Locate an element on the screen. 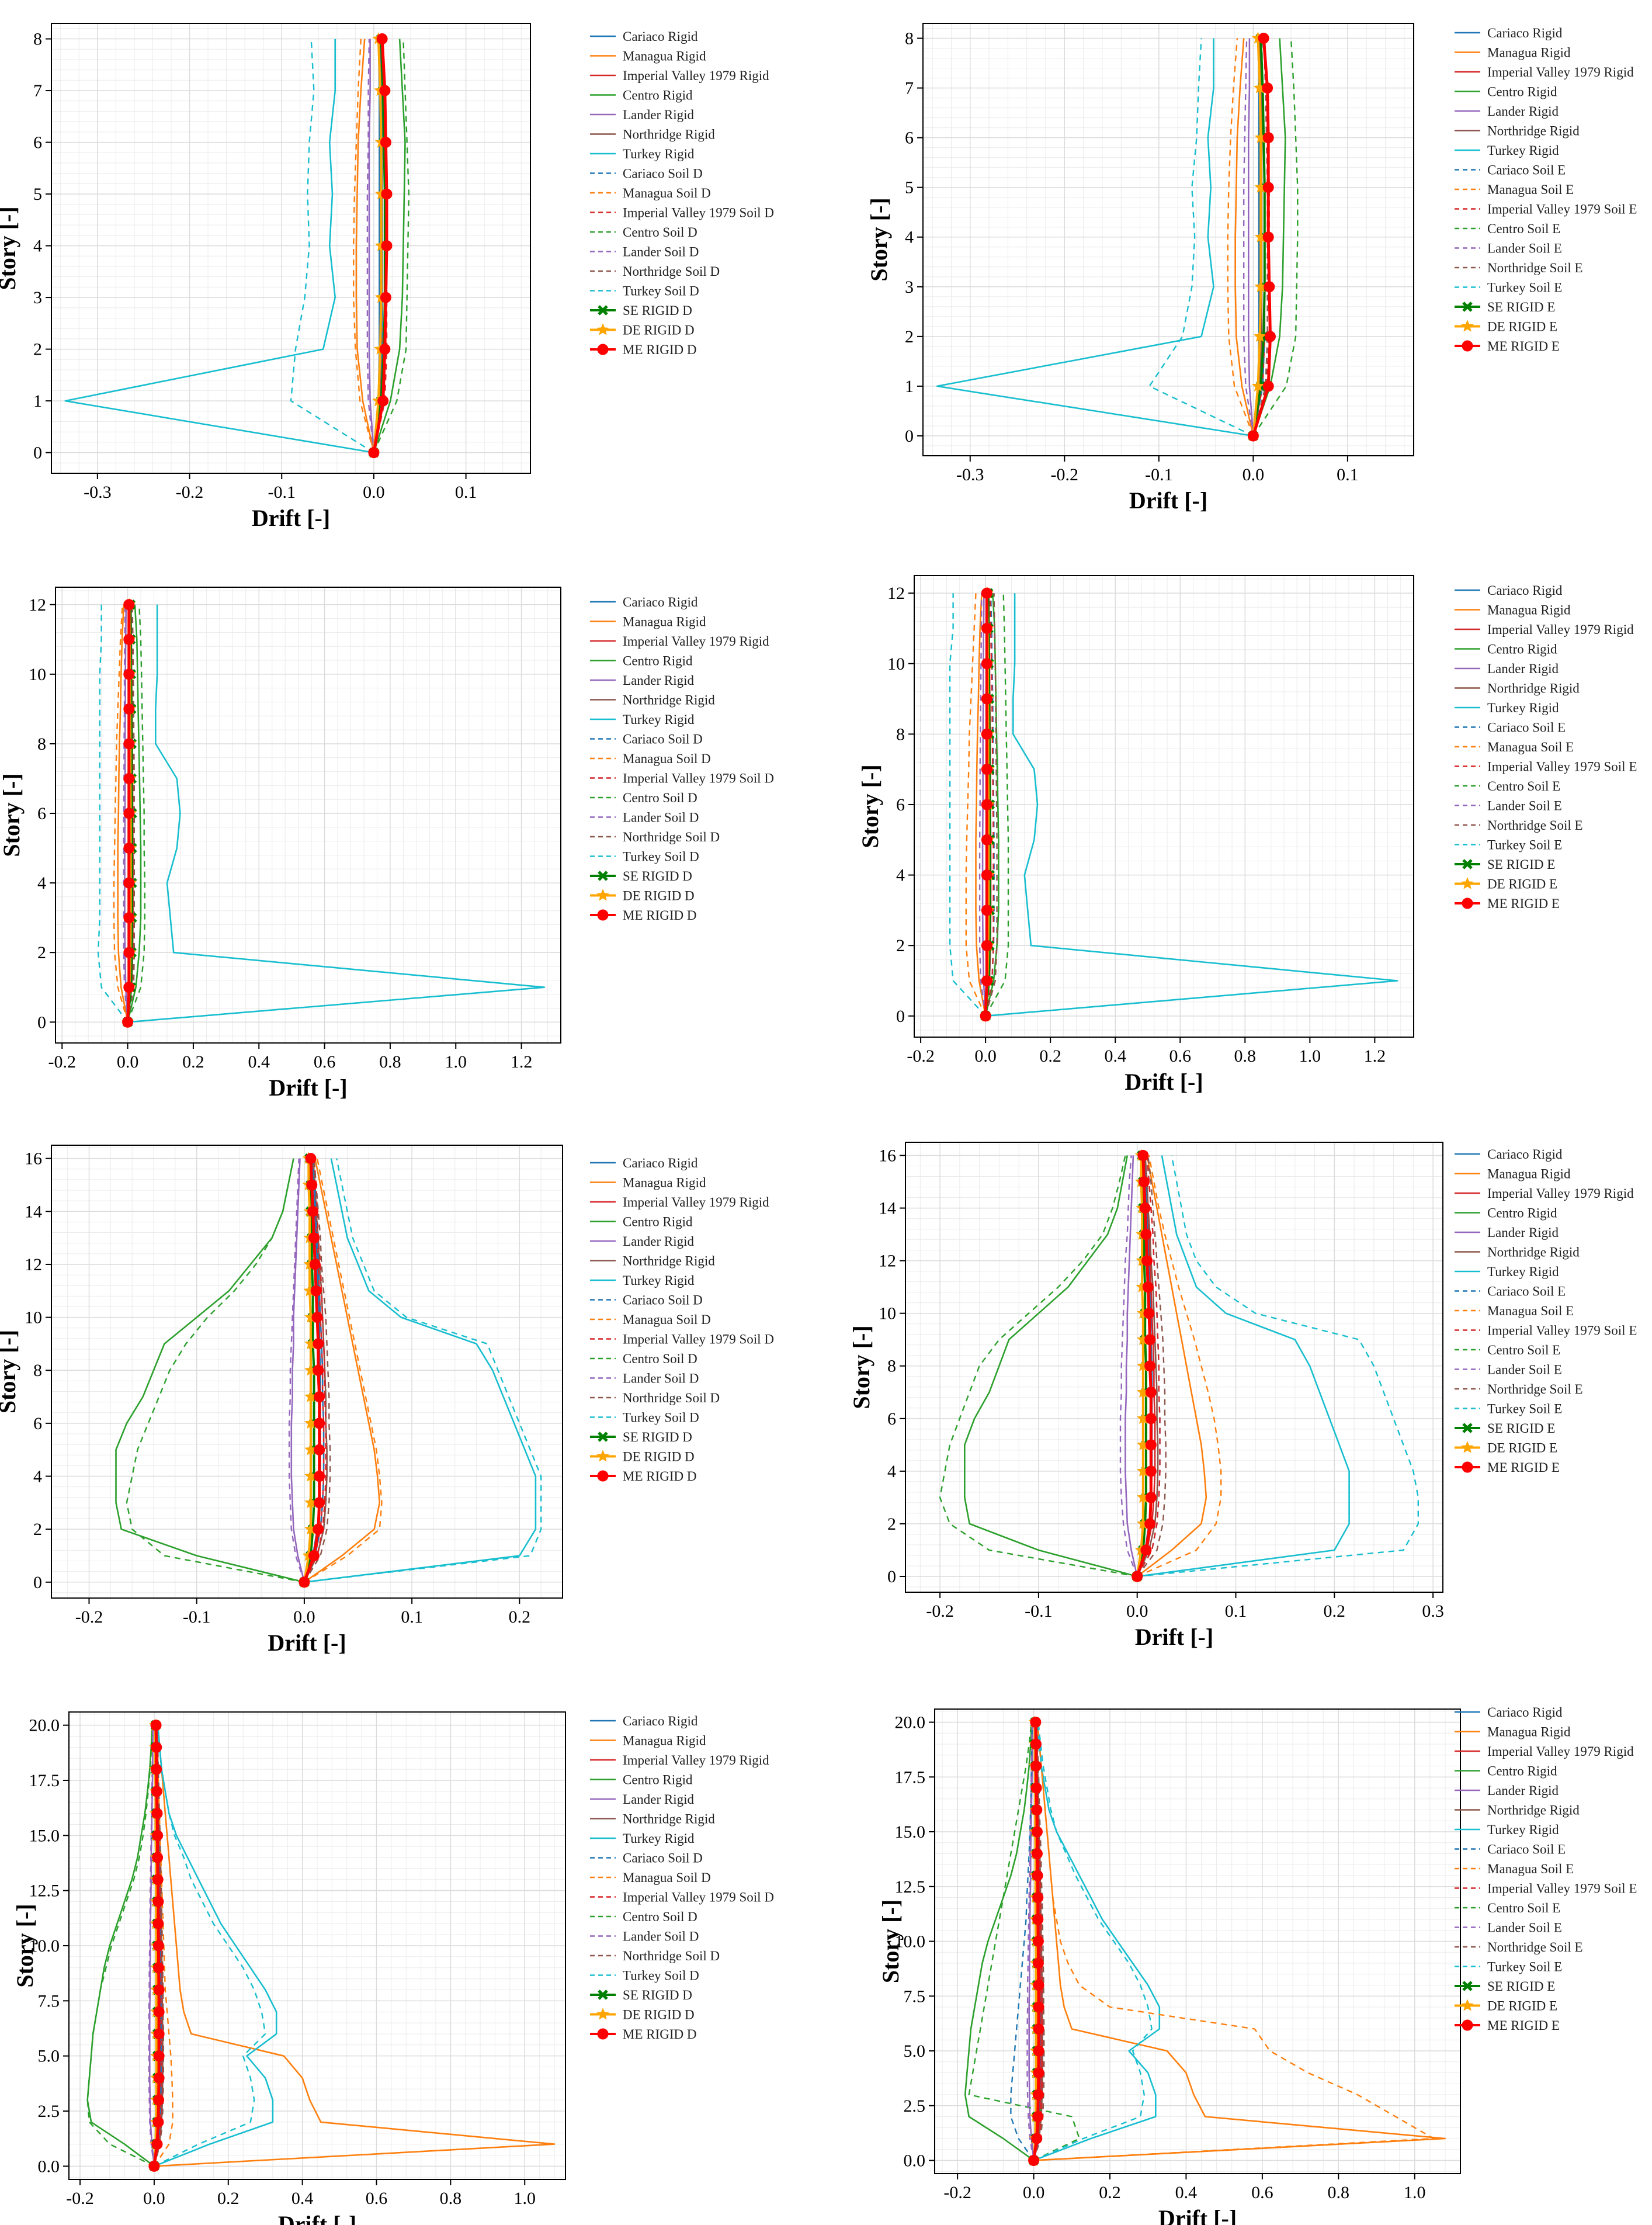  legend-label: SE RIGID D is located at coordinates (657, 876).